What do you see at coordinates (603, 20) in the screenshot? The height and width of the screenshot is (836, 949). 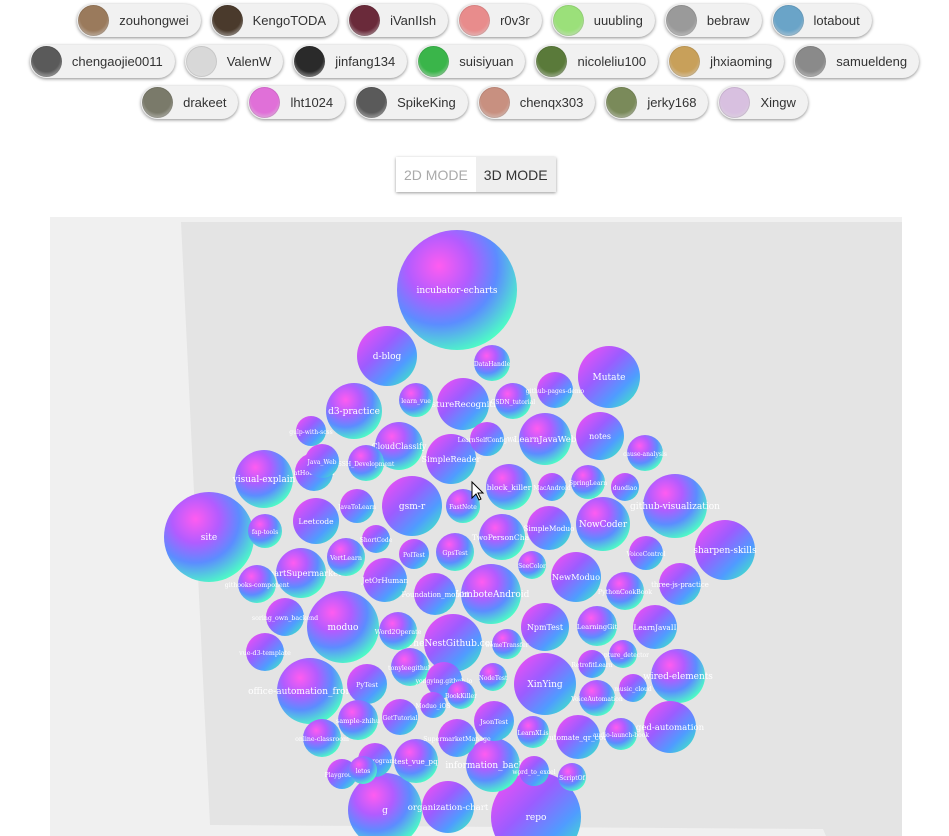 I see `user-chip: uuubling` at bounding box center [603, 20].